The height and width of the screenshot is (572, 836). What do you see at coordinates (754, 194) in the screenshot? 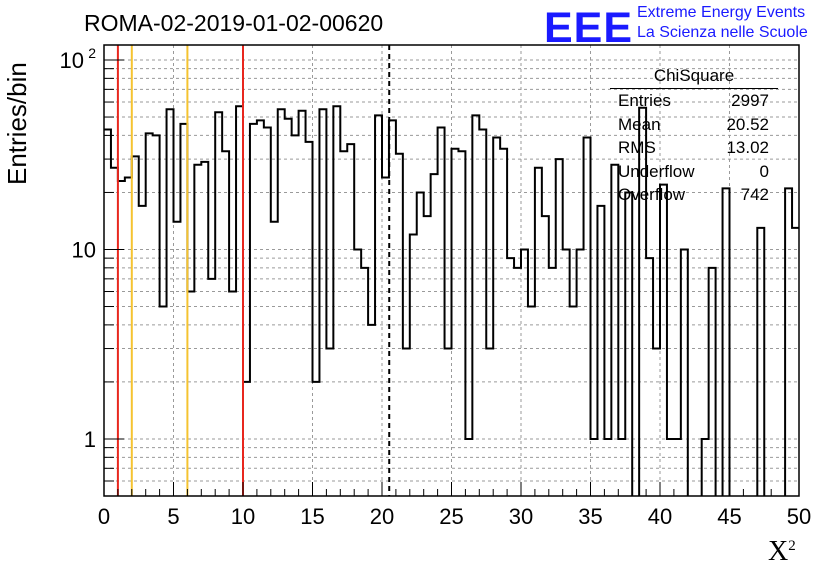
I see `stats-value: 742` at bounding box center [754, 194].